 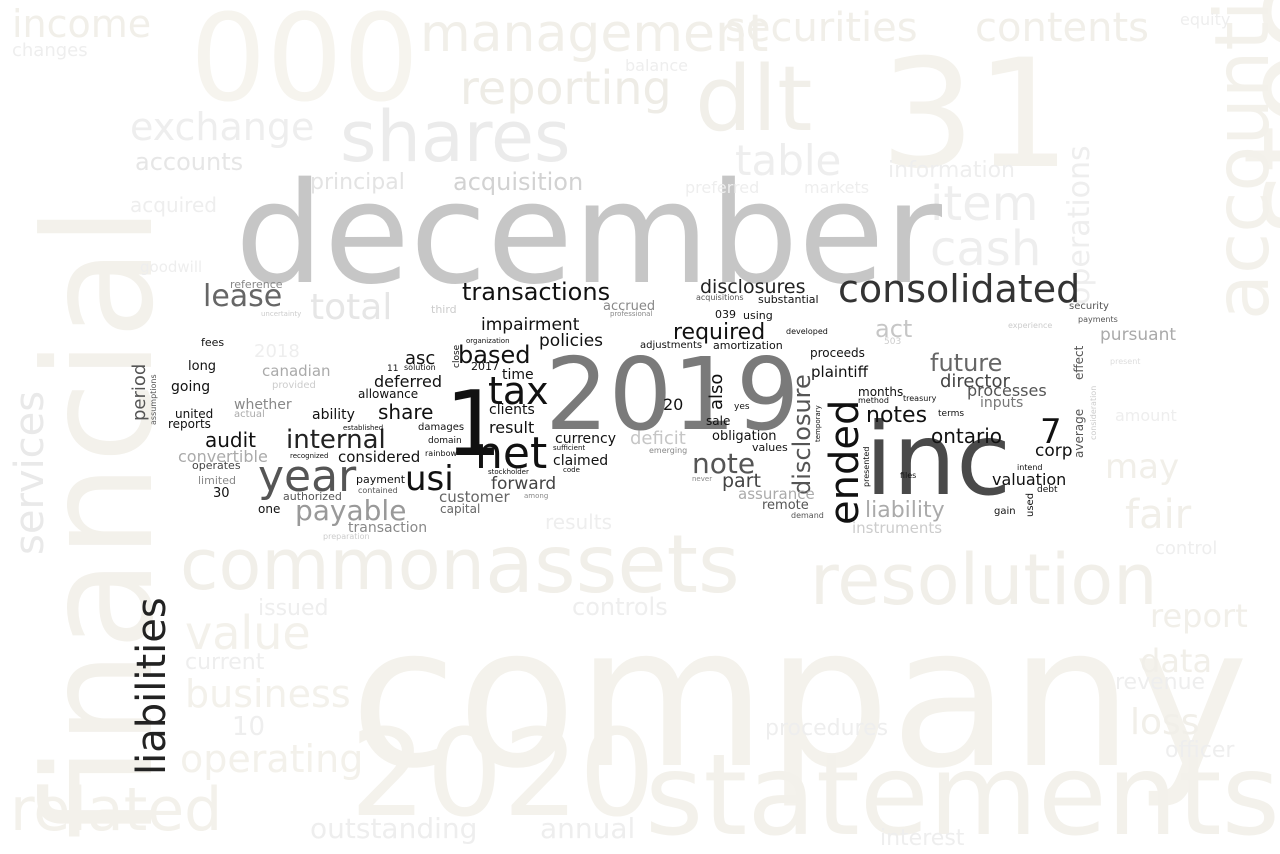 I want to click on word-treasury: treasury, so click(x=920, y=398).